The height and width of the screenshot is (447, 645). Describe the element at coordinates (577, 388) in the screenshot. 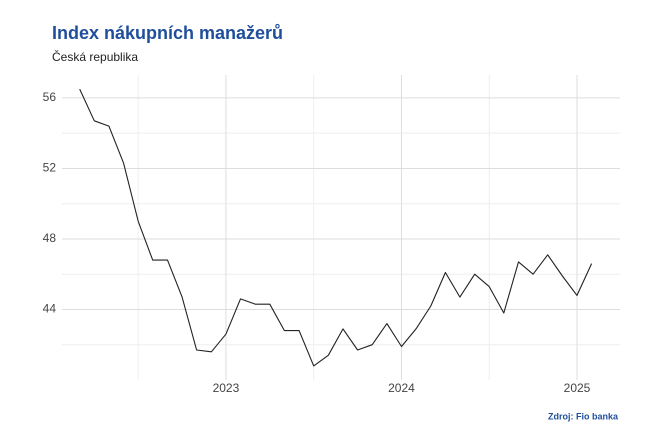

I see `x-tick-label: 2025` at that location.